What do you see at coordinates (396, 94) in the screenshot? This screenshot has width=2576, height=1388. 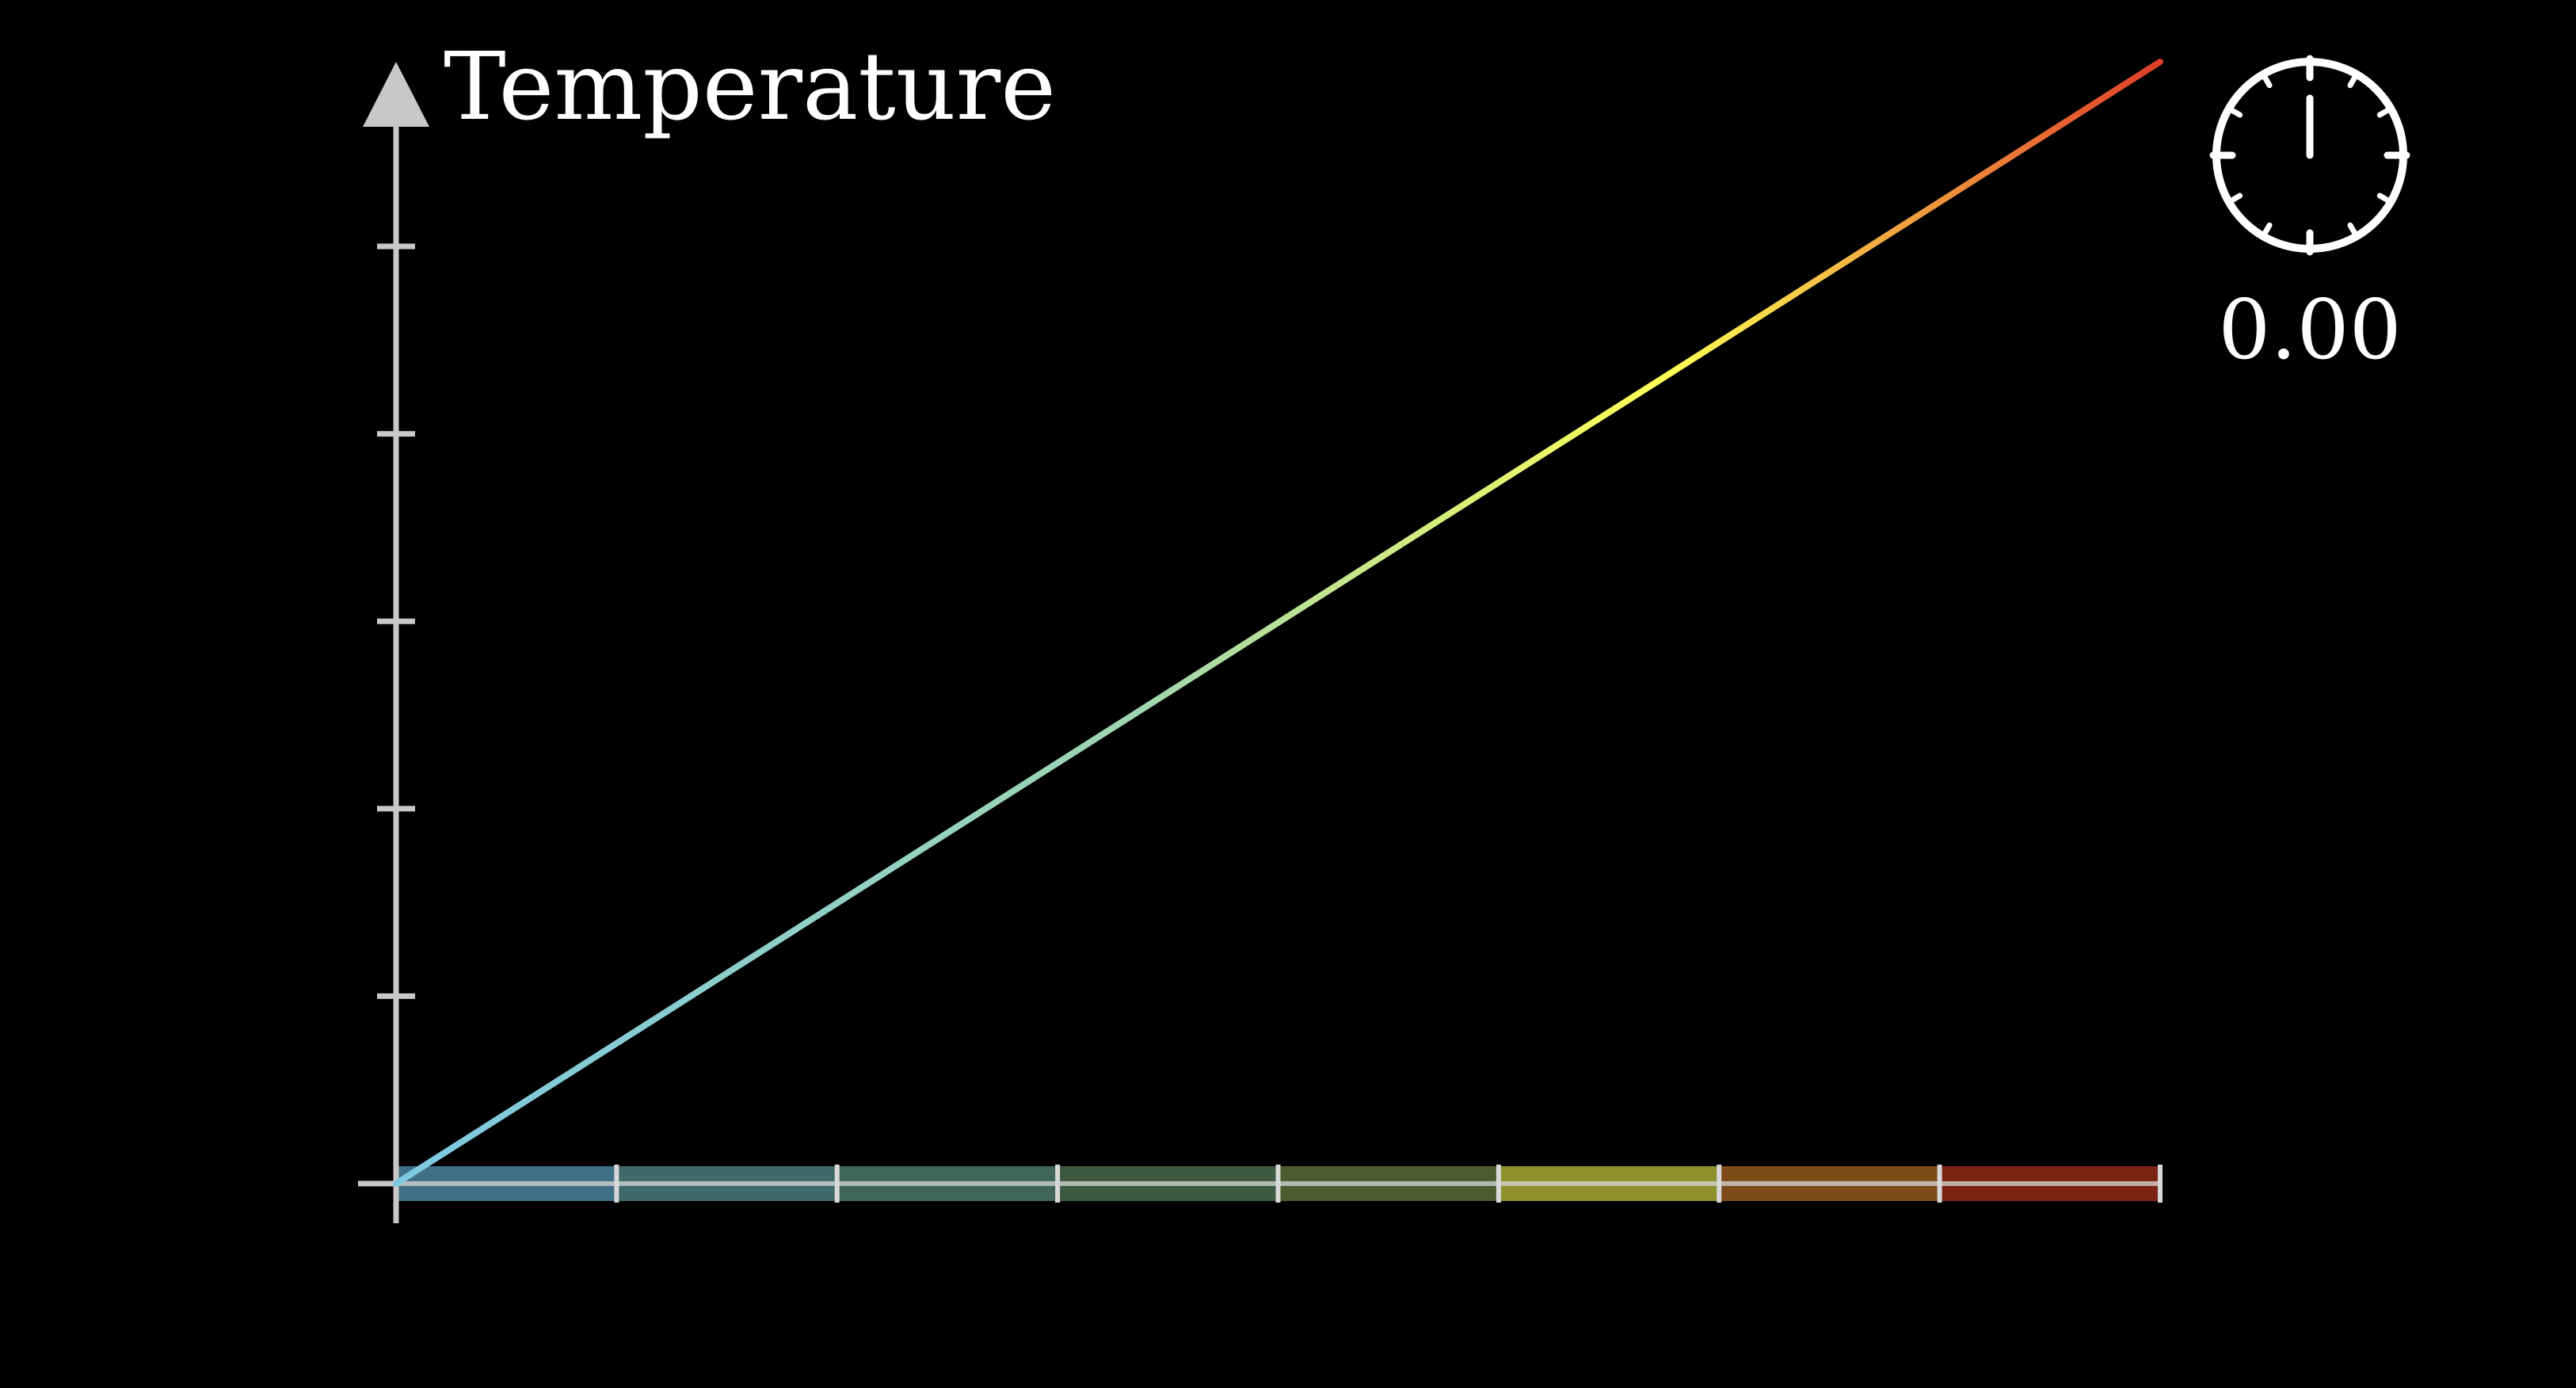 I see `y-axis-arrow` at bounding box center [396, 94].